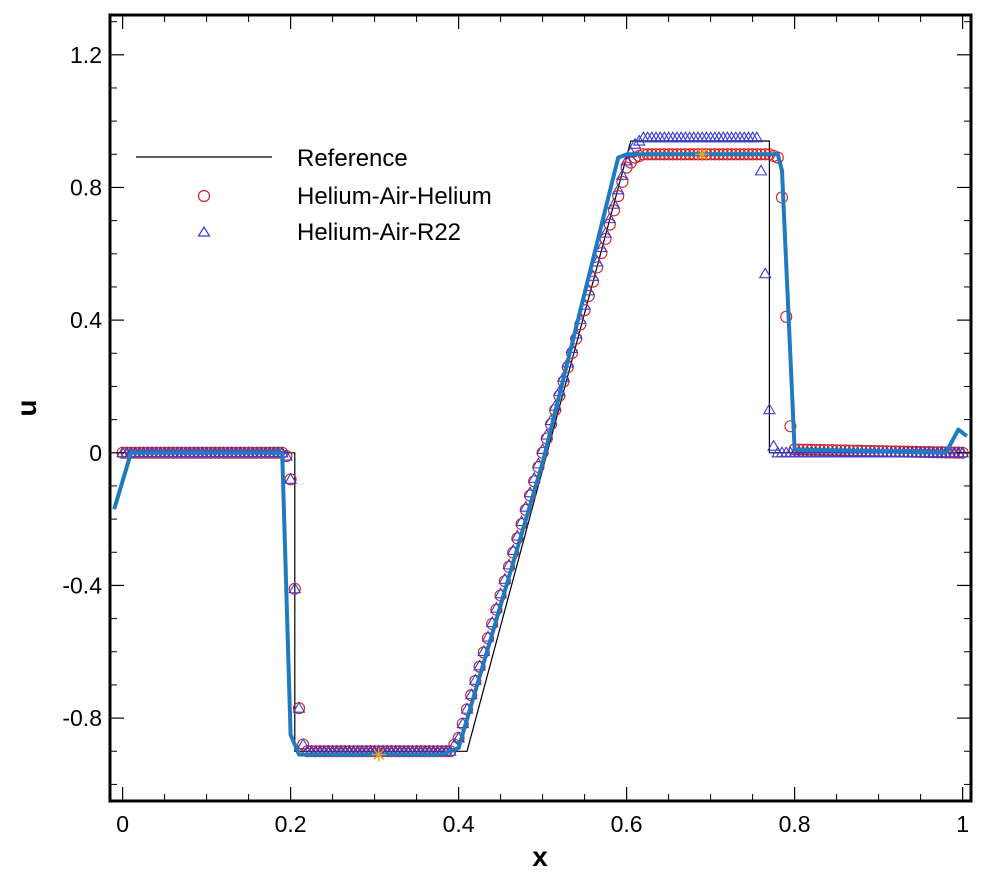 Image resolution: width=995 pixels, height=883 pixels. Describe the element at coordinates (82, 585) in the screenshot. I see `y-tick-label: -0.4` at that location.